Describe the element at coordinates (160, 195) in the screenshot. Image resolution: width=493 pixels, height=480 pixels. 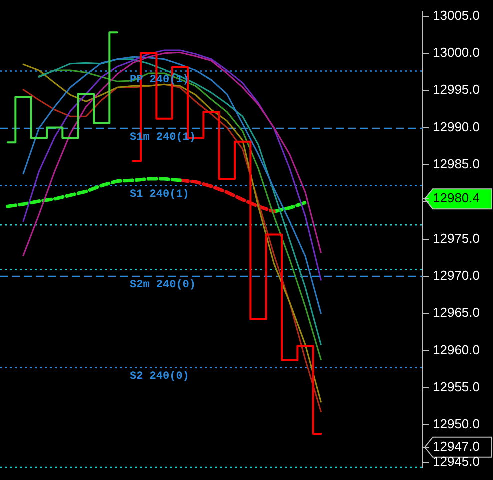
I see `ref-line-label: S1 240(1)` at that location.